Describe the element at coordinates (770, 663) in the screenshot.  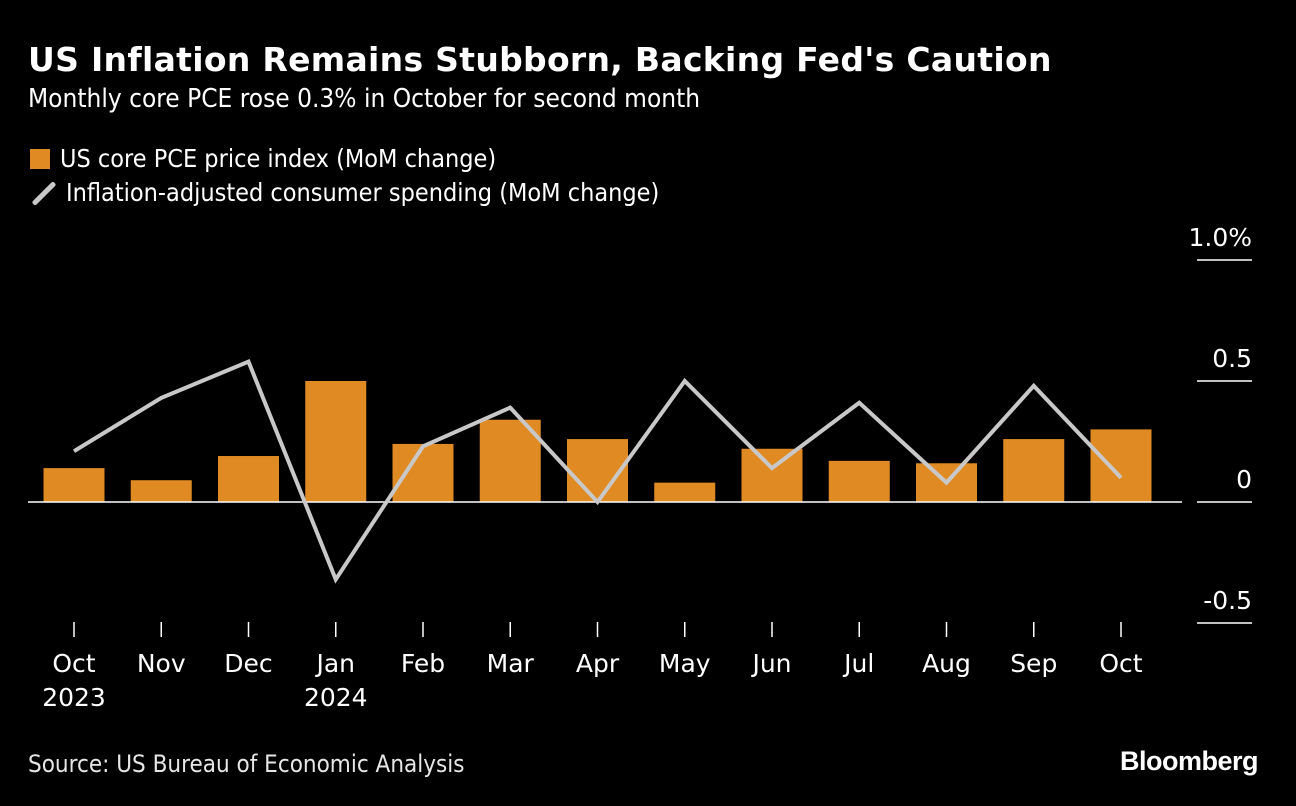
I see `x-tick-label: Jun` at that location.